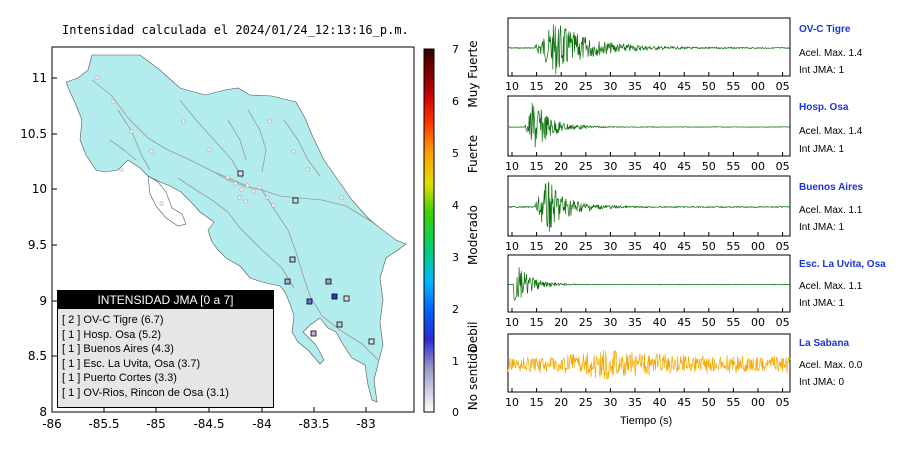 This screenshot has height=460, width=910. What do you see at coordinates (824, 107) in the screenshot?
I see `station-name: Hosp. Osa` at bounding box center [824, 107].